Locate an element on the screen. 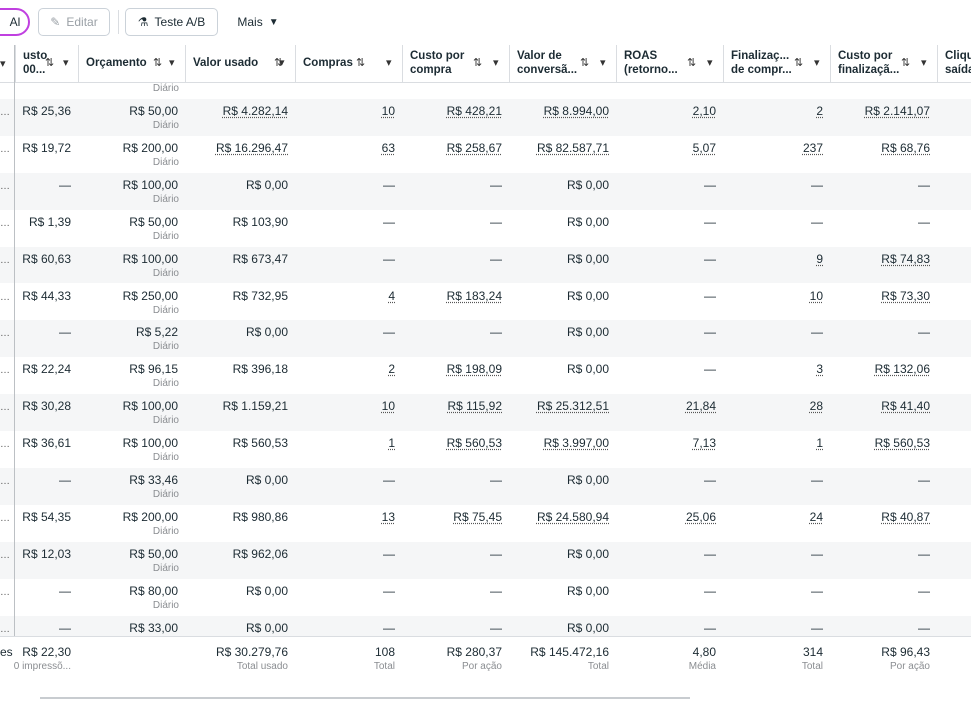 The image size is (971, 701). column-header: compra is located at coordinates (431, 70).